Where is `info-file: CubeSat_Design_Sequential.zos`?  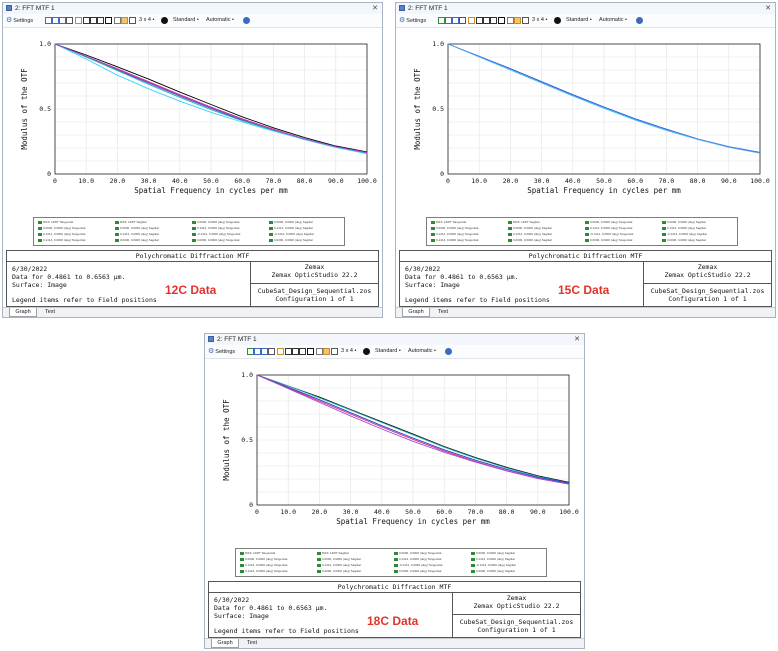 info-file: CubeSat_Design_Sequential.zos is located at coordinates (707, 291).